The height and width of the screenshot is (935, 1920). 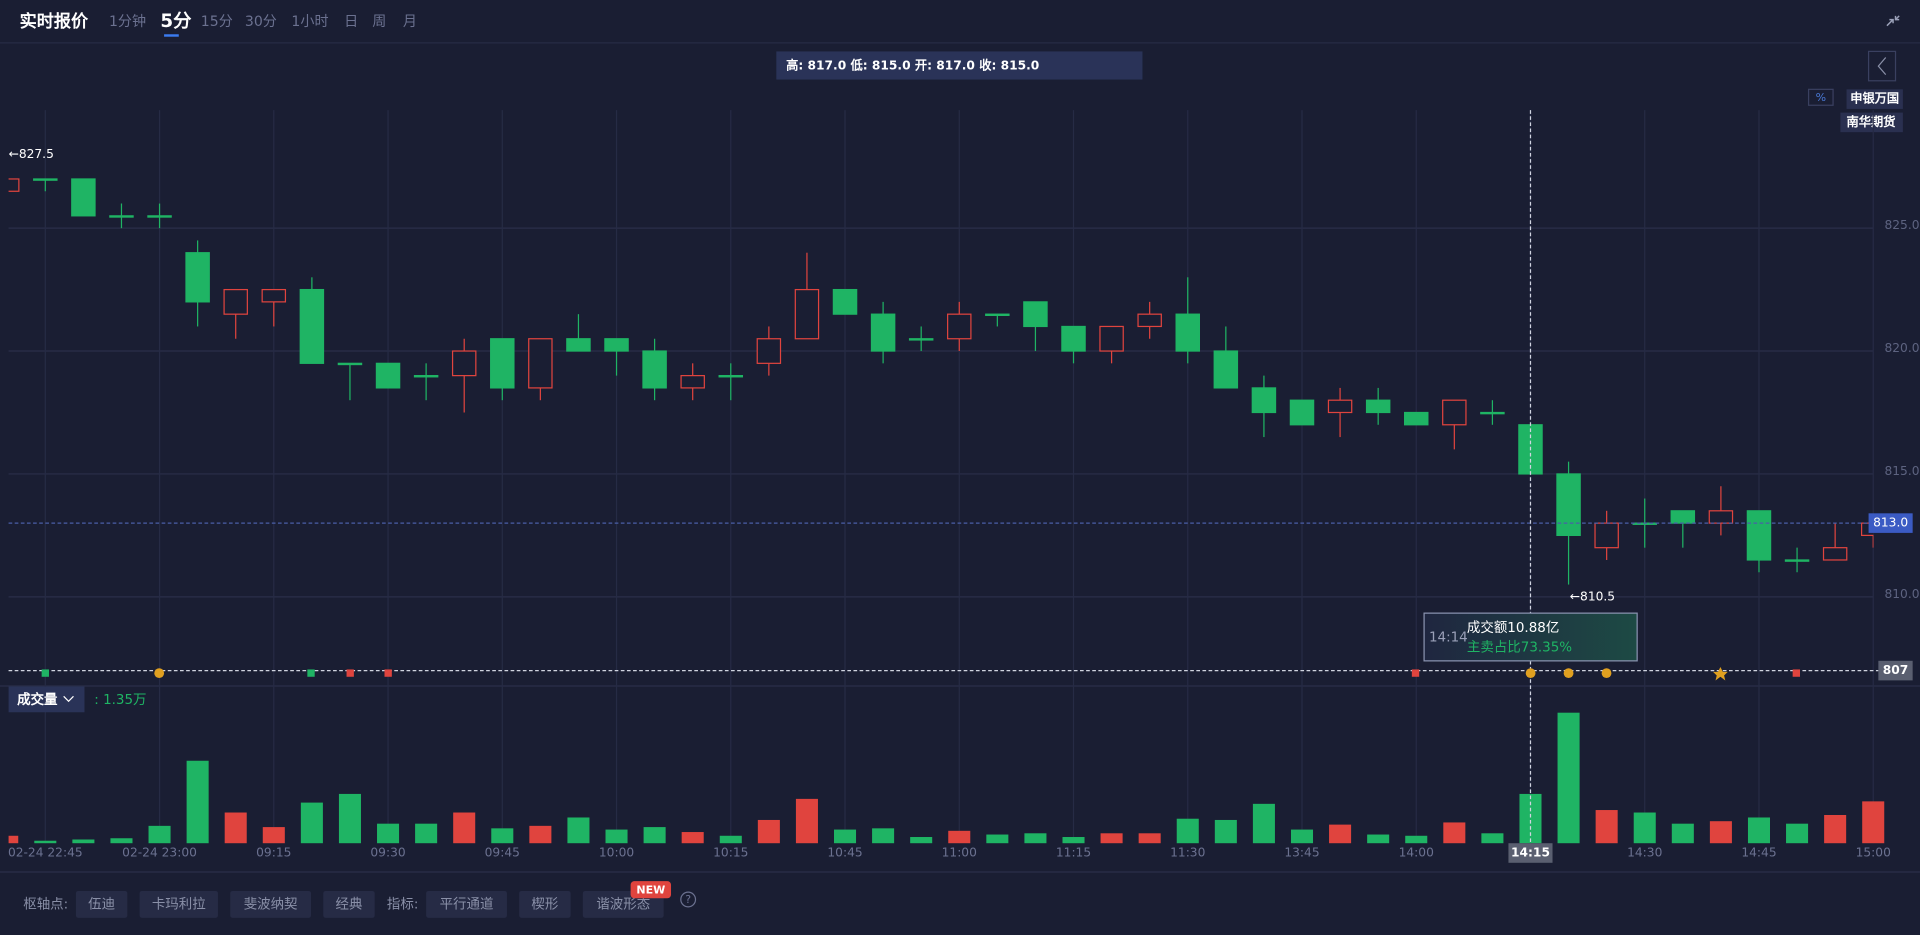 I want to click on page-title: 实时报价, so click(x=54, y=21).